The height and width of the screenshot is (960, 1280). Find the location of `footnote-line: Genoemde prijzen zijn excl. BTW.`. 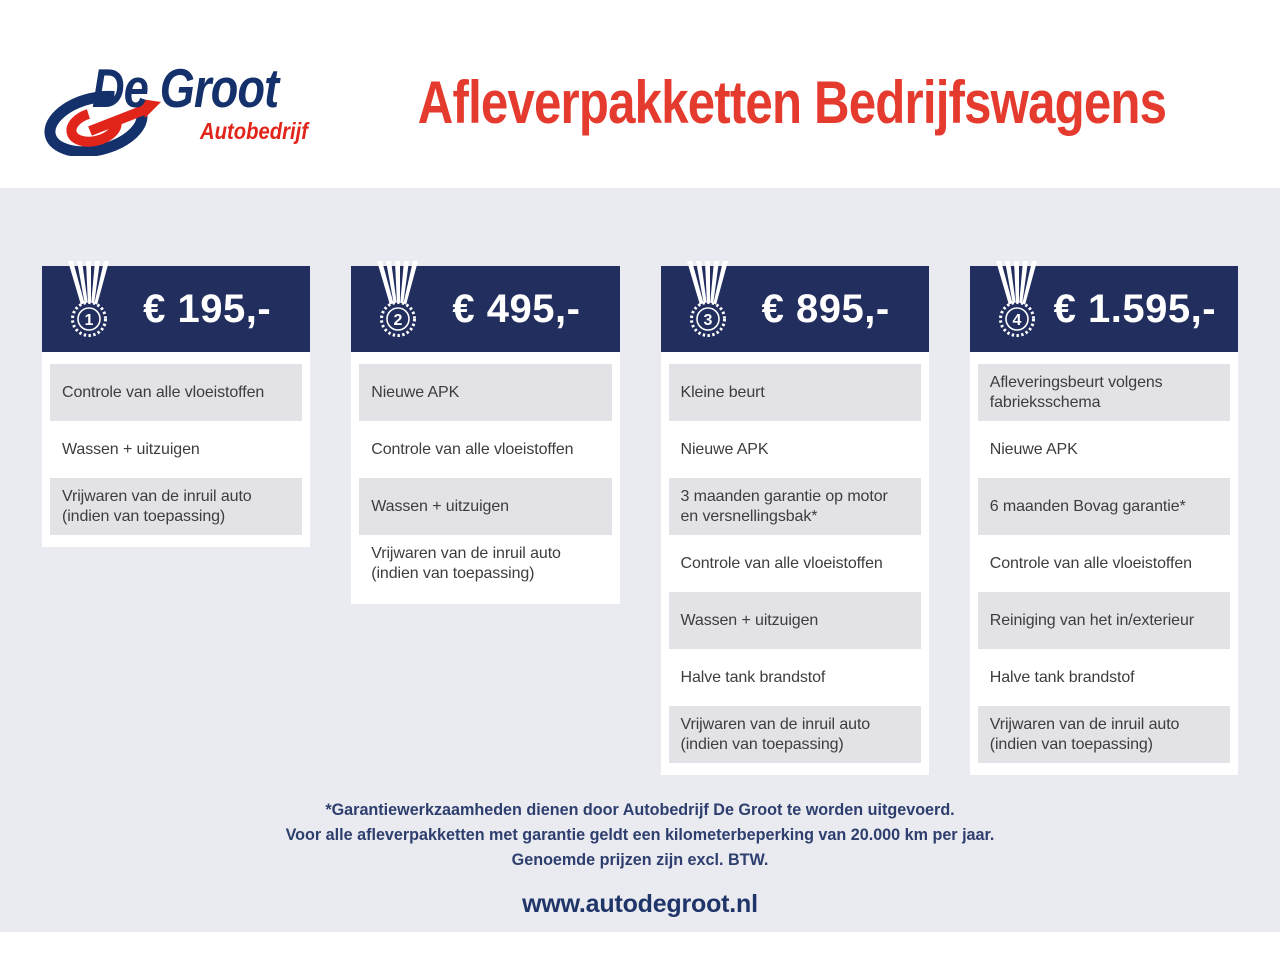

footnote-line: Genoemde prijzen zijn excl. BTW. is located at coordinates (640, 859).